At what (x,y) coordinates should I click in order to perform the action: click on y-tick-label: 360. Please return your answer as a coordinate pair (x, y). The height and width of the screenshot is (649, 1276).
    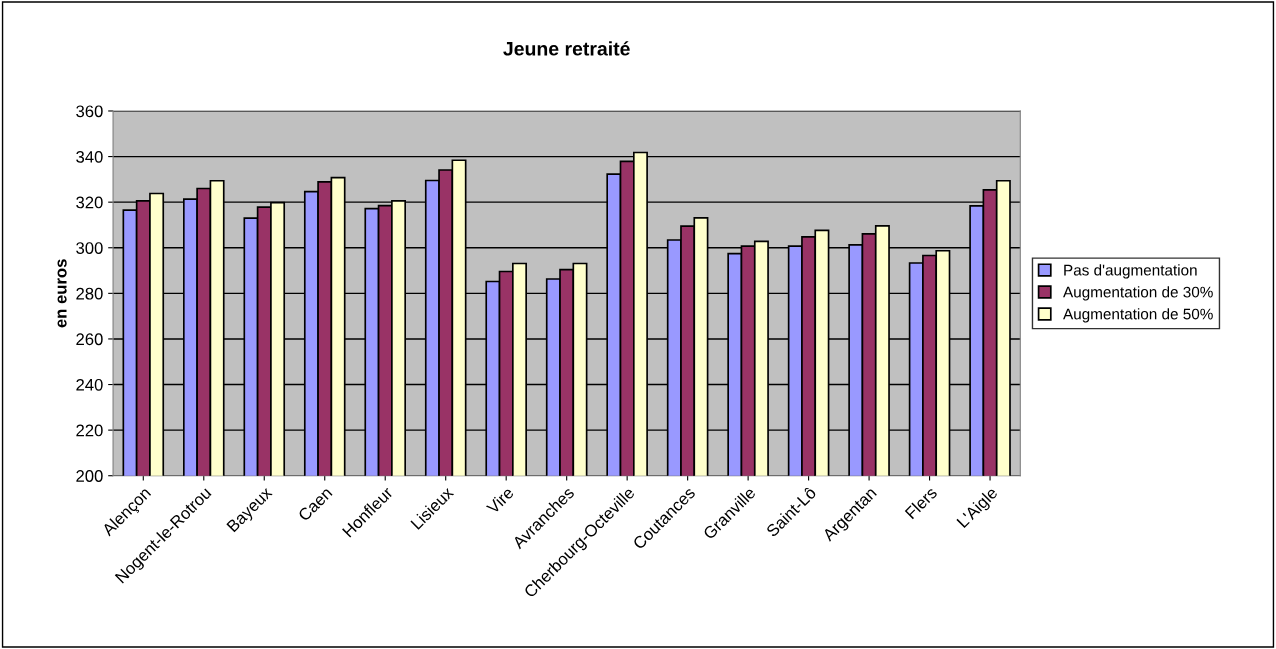
    Looking at the image, I should click on (89, 111).